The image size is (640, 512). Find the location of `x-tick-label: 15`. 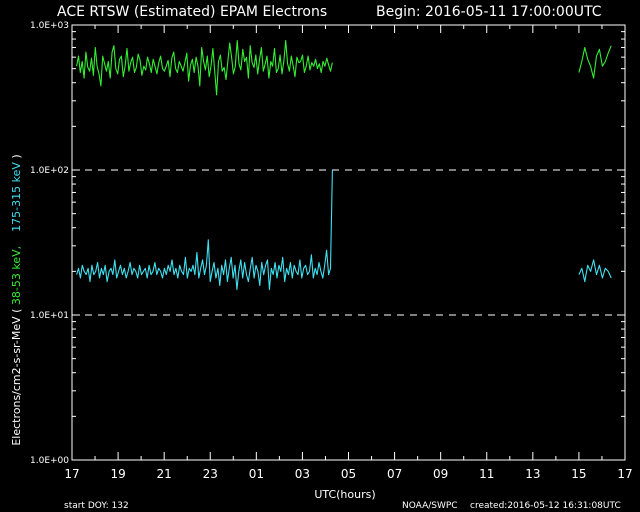

x-tick-label: 15 is located at coordinates (578, 474).